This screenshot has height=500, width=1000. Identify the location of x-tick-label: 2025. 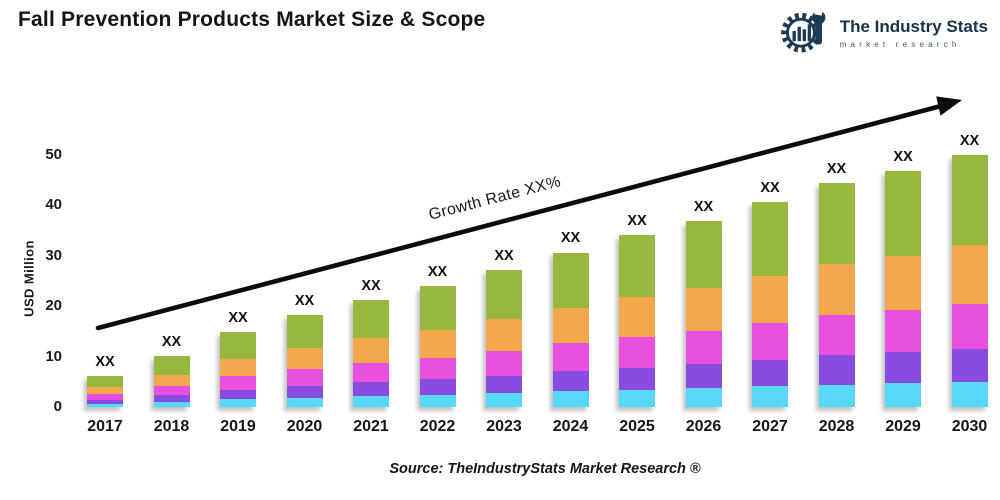
(637, 426).